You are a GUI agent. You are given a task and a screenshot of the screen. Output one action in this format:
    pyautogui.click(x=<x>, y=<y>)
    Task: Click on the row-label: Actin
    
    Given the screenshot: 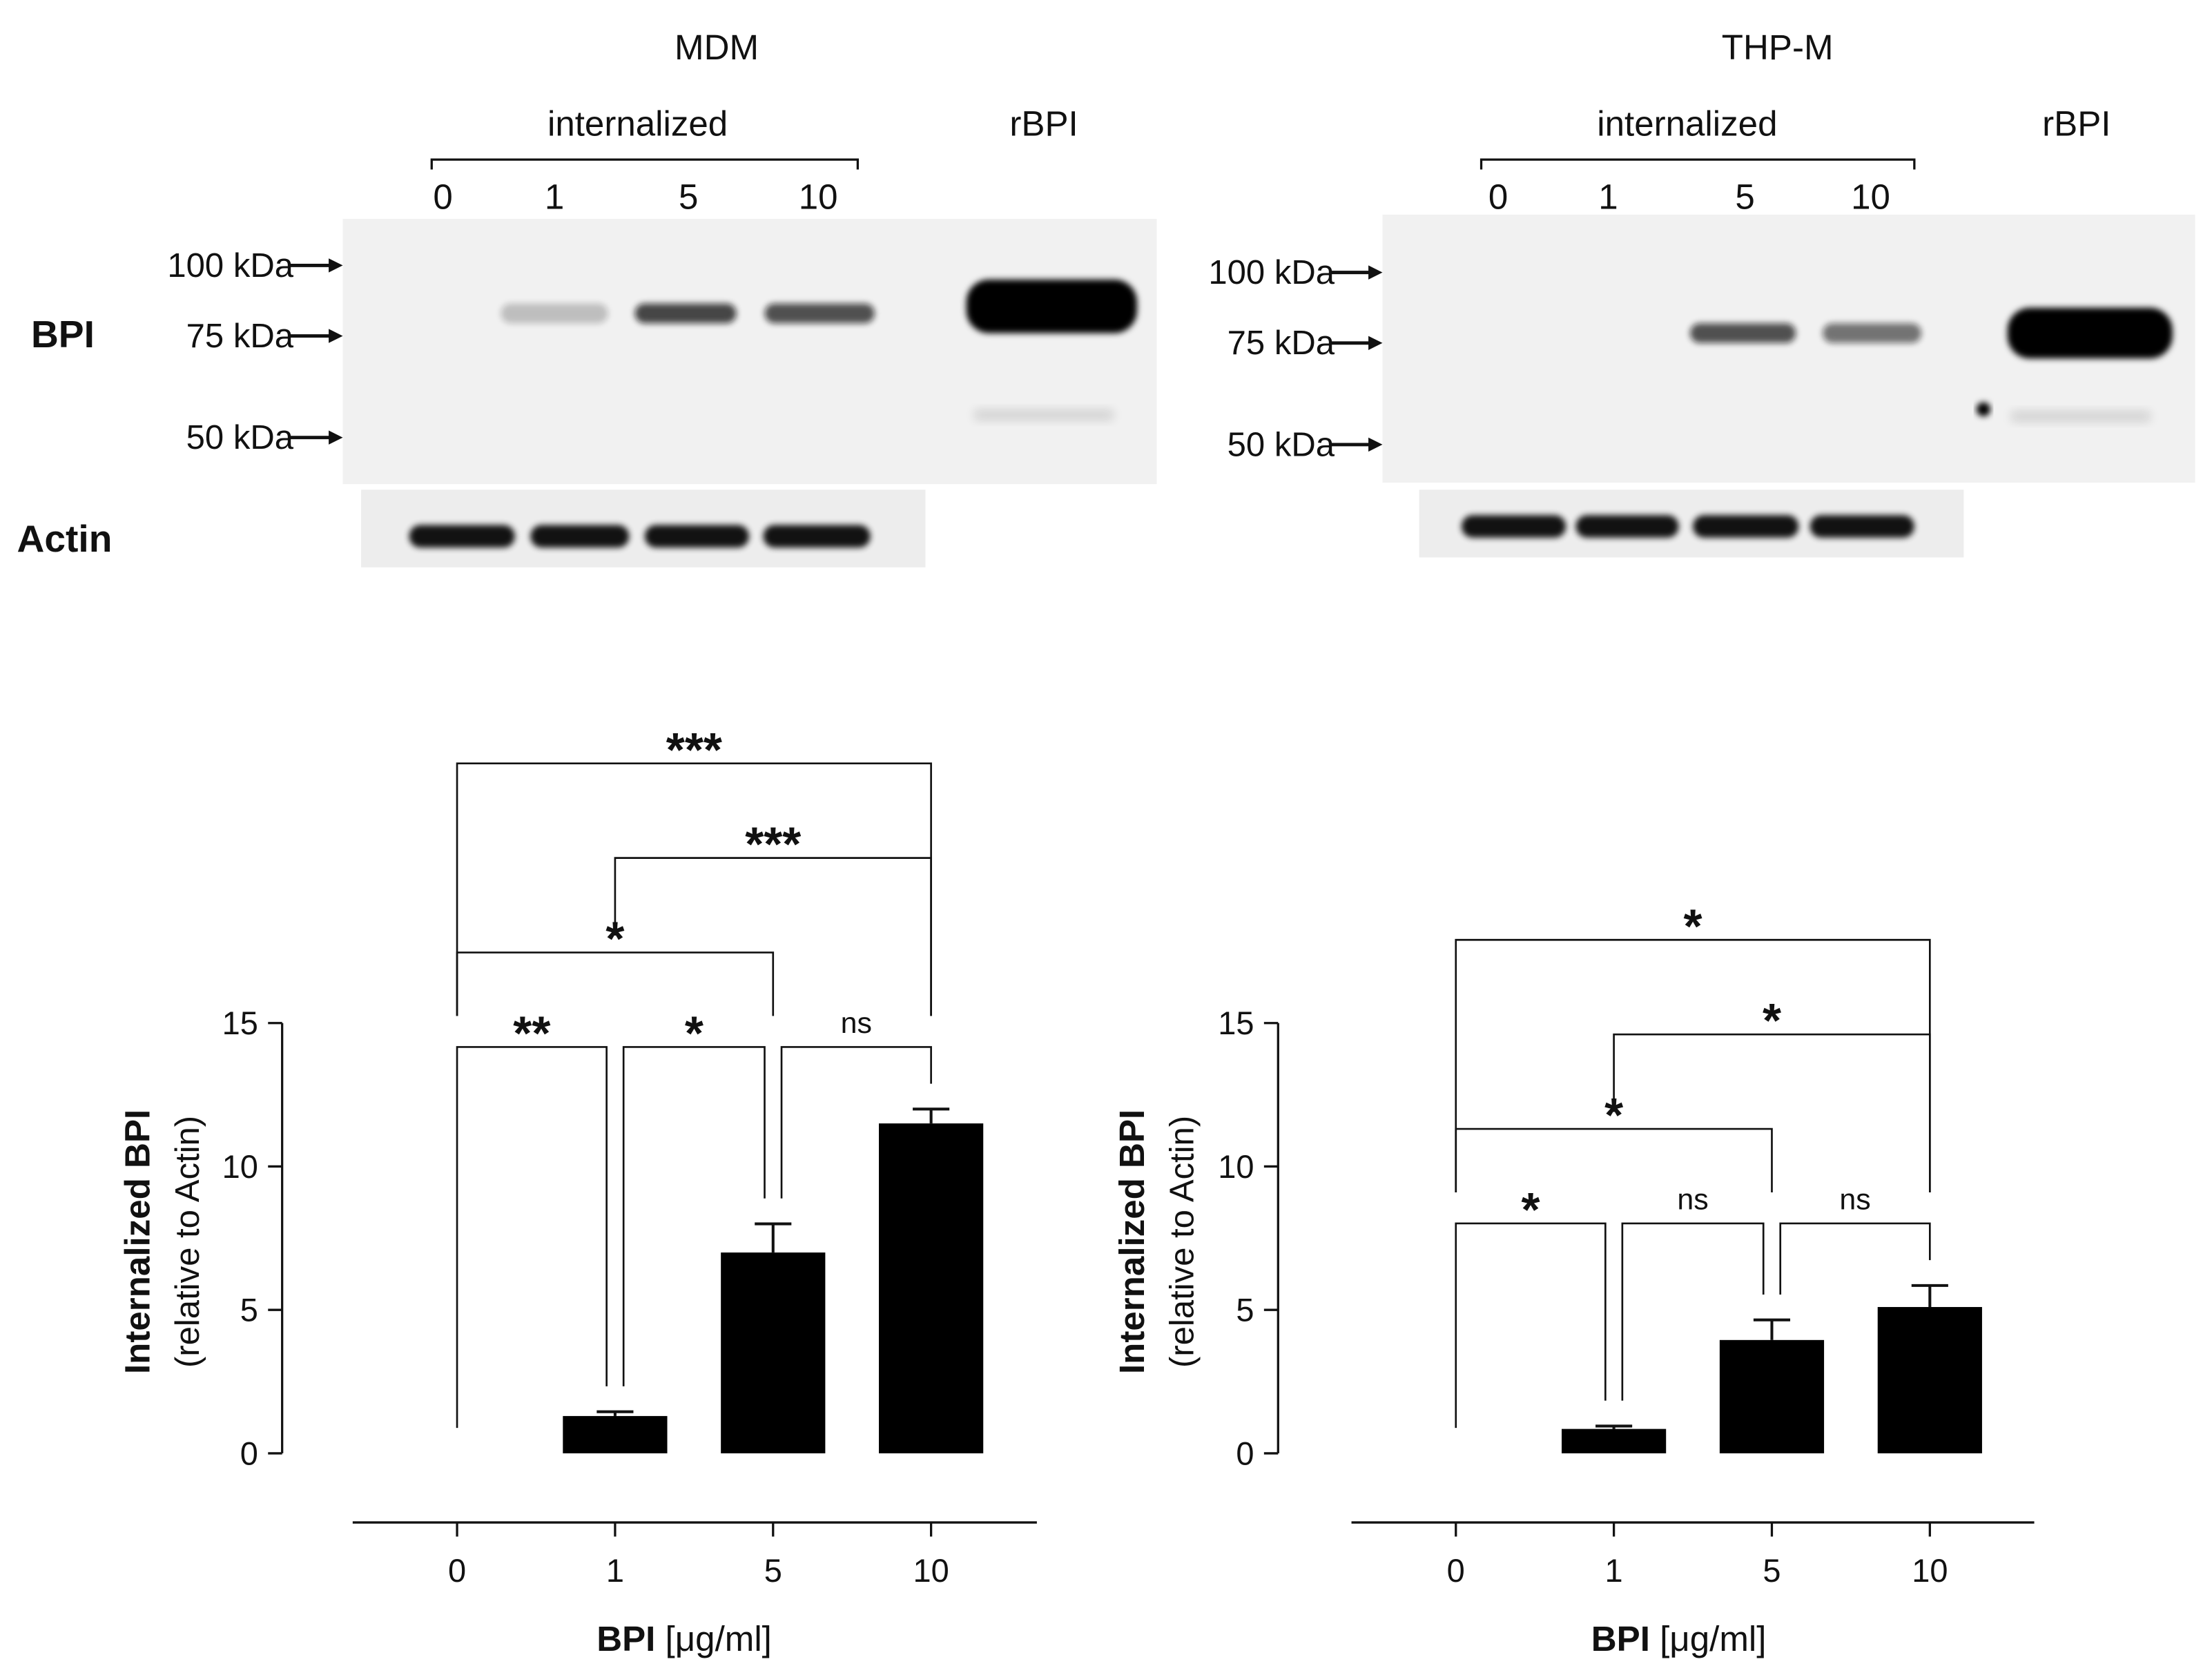 What is the action you would take?
    pyautogui.click(x=65, y=538)
    